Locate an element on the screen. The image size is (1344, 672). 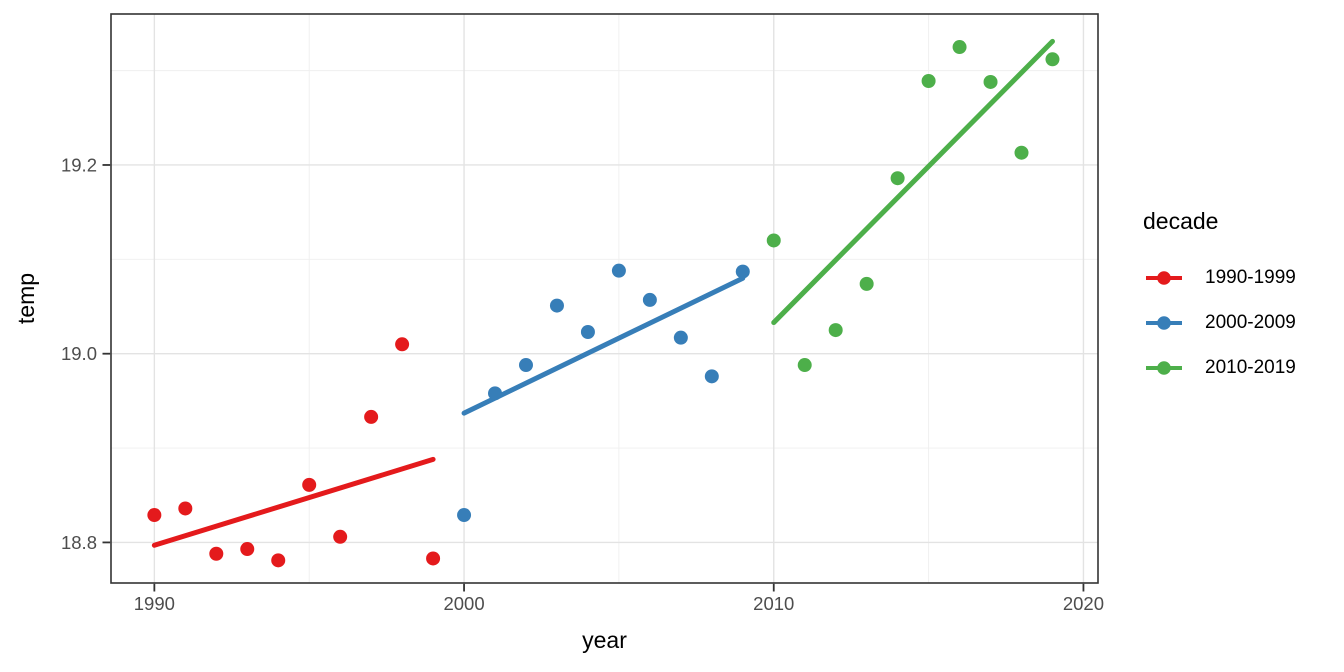
x-tick-label: 2010 is located at coordinates (773, 603).